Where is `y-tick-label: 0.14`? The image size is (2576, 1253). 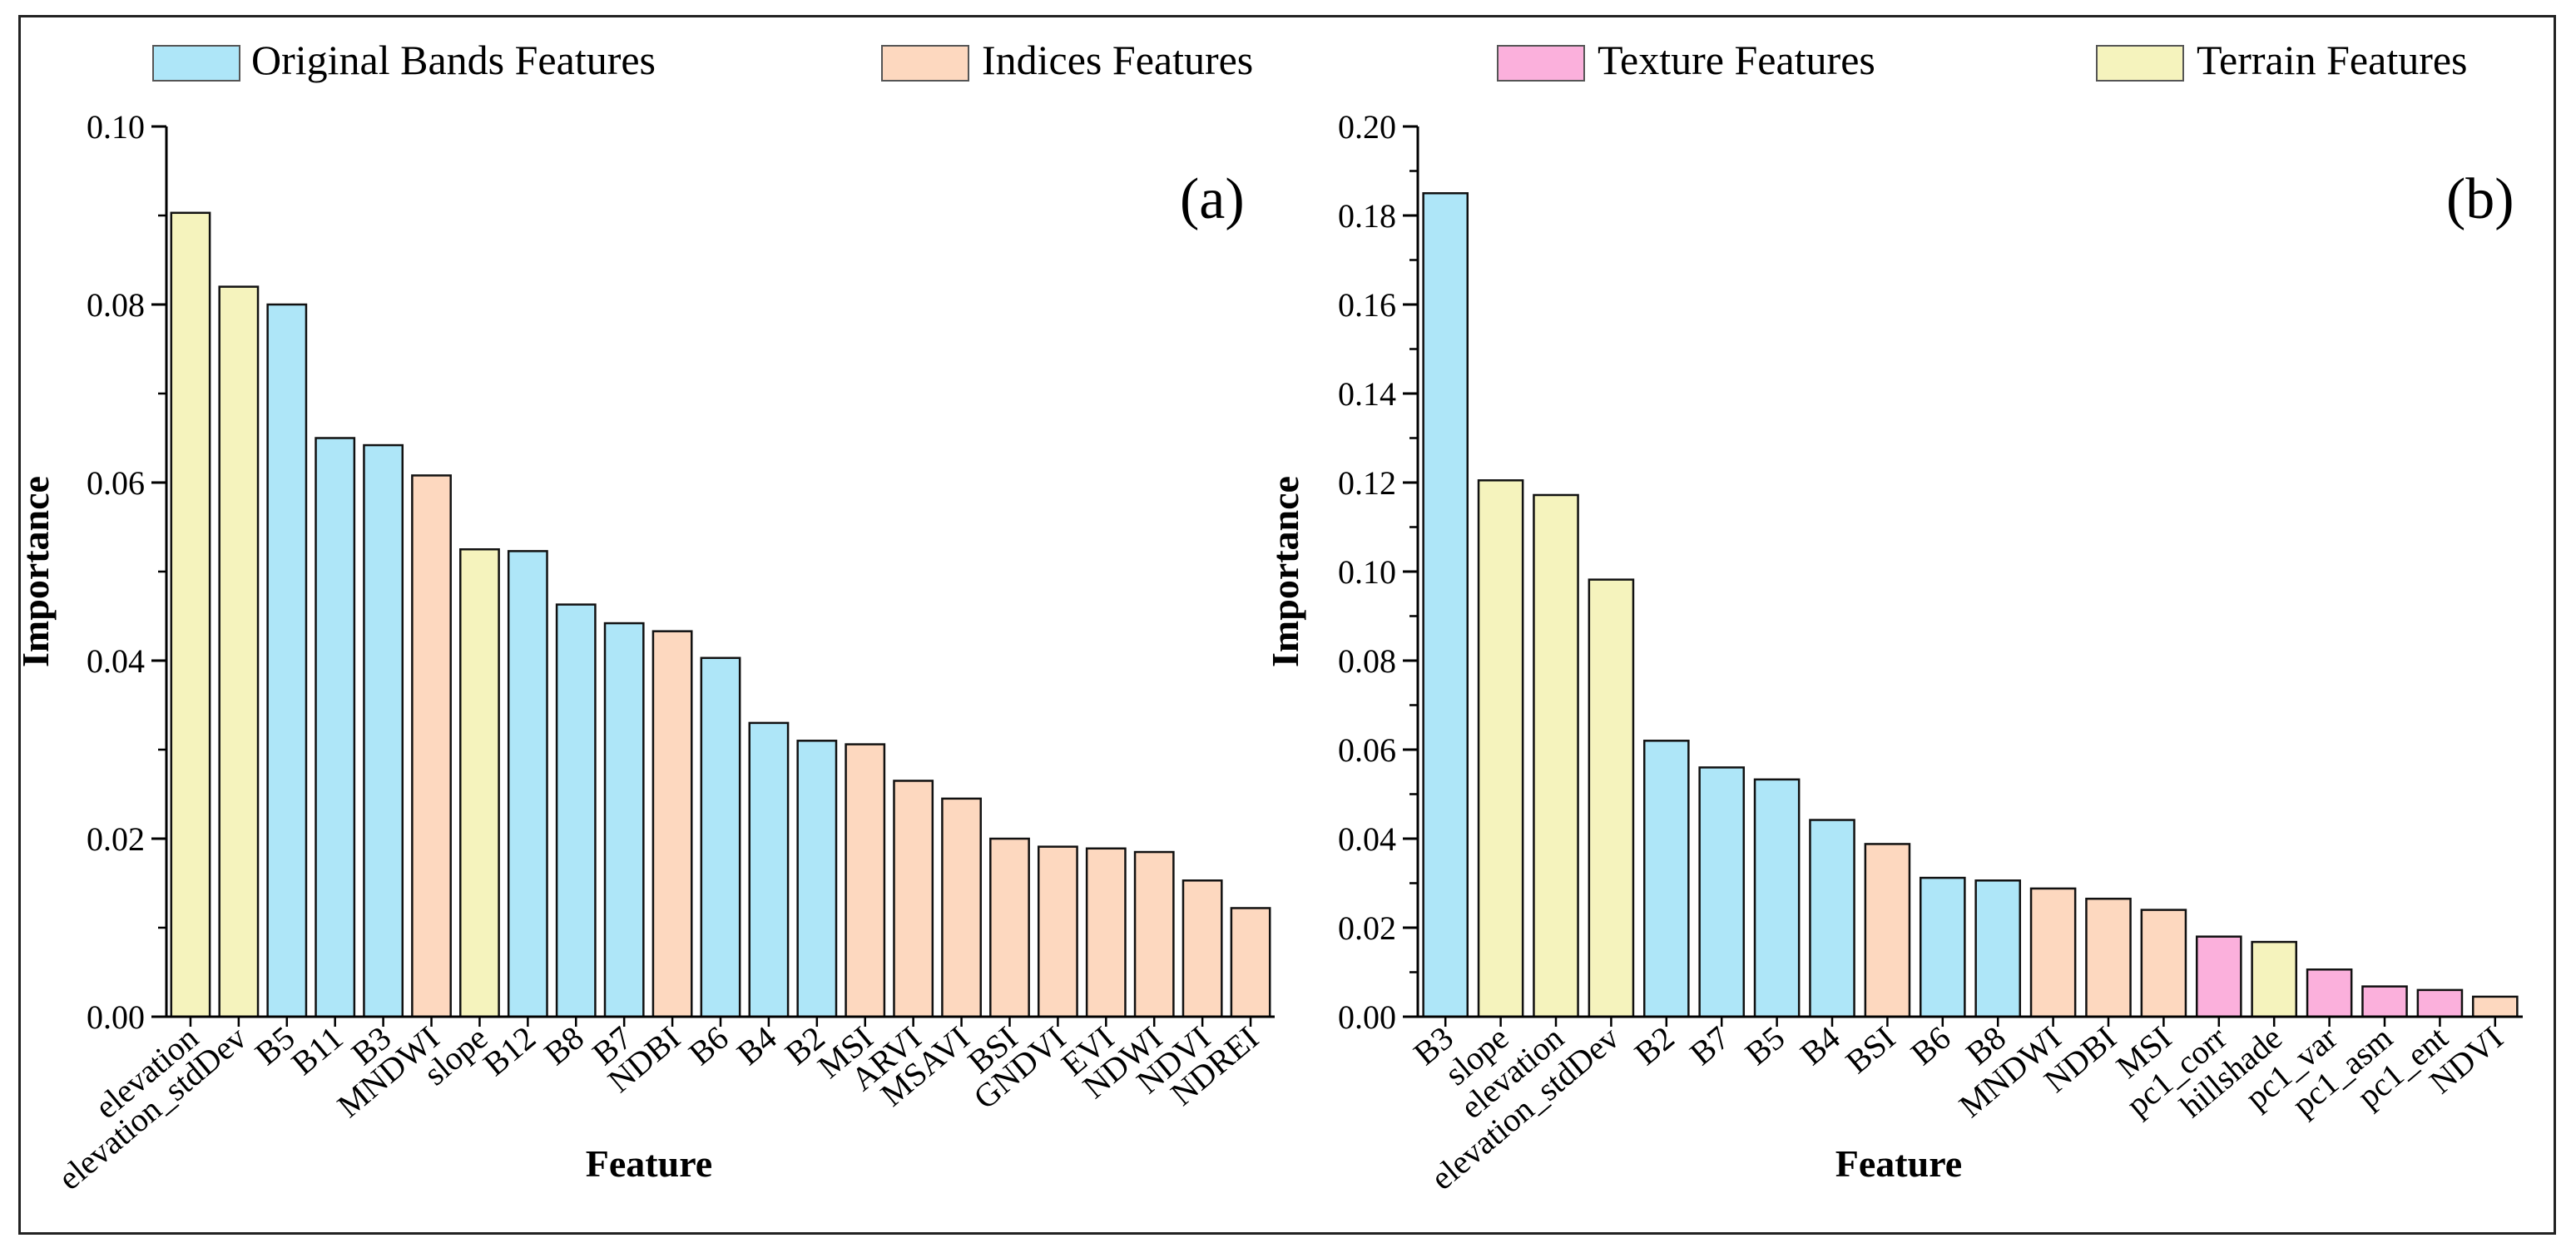
y-tick-label: 0.14 is located at coordinates (1367, 394).